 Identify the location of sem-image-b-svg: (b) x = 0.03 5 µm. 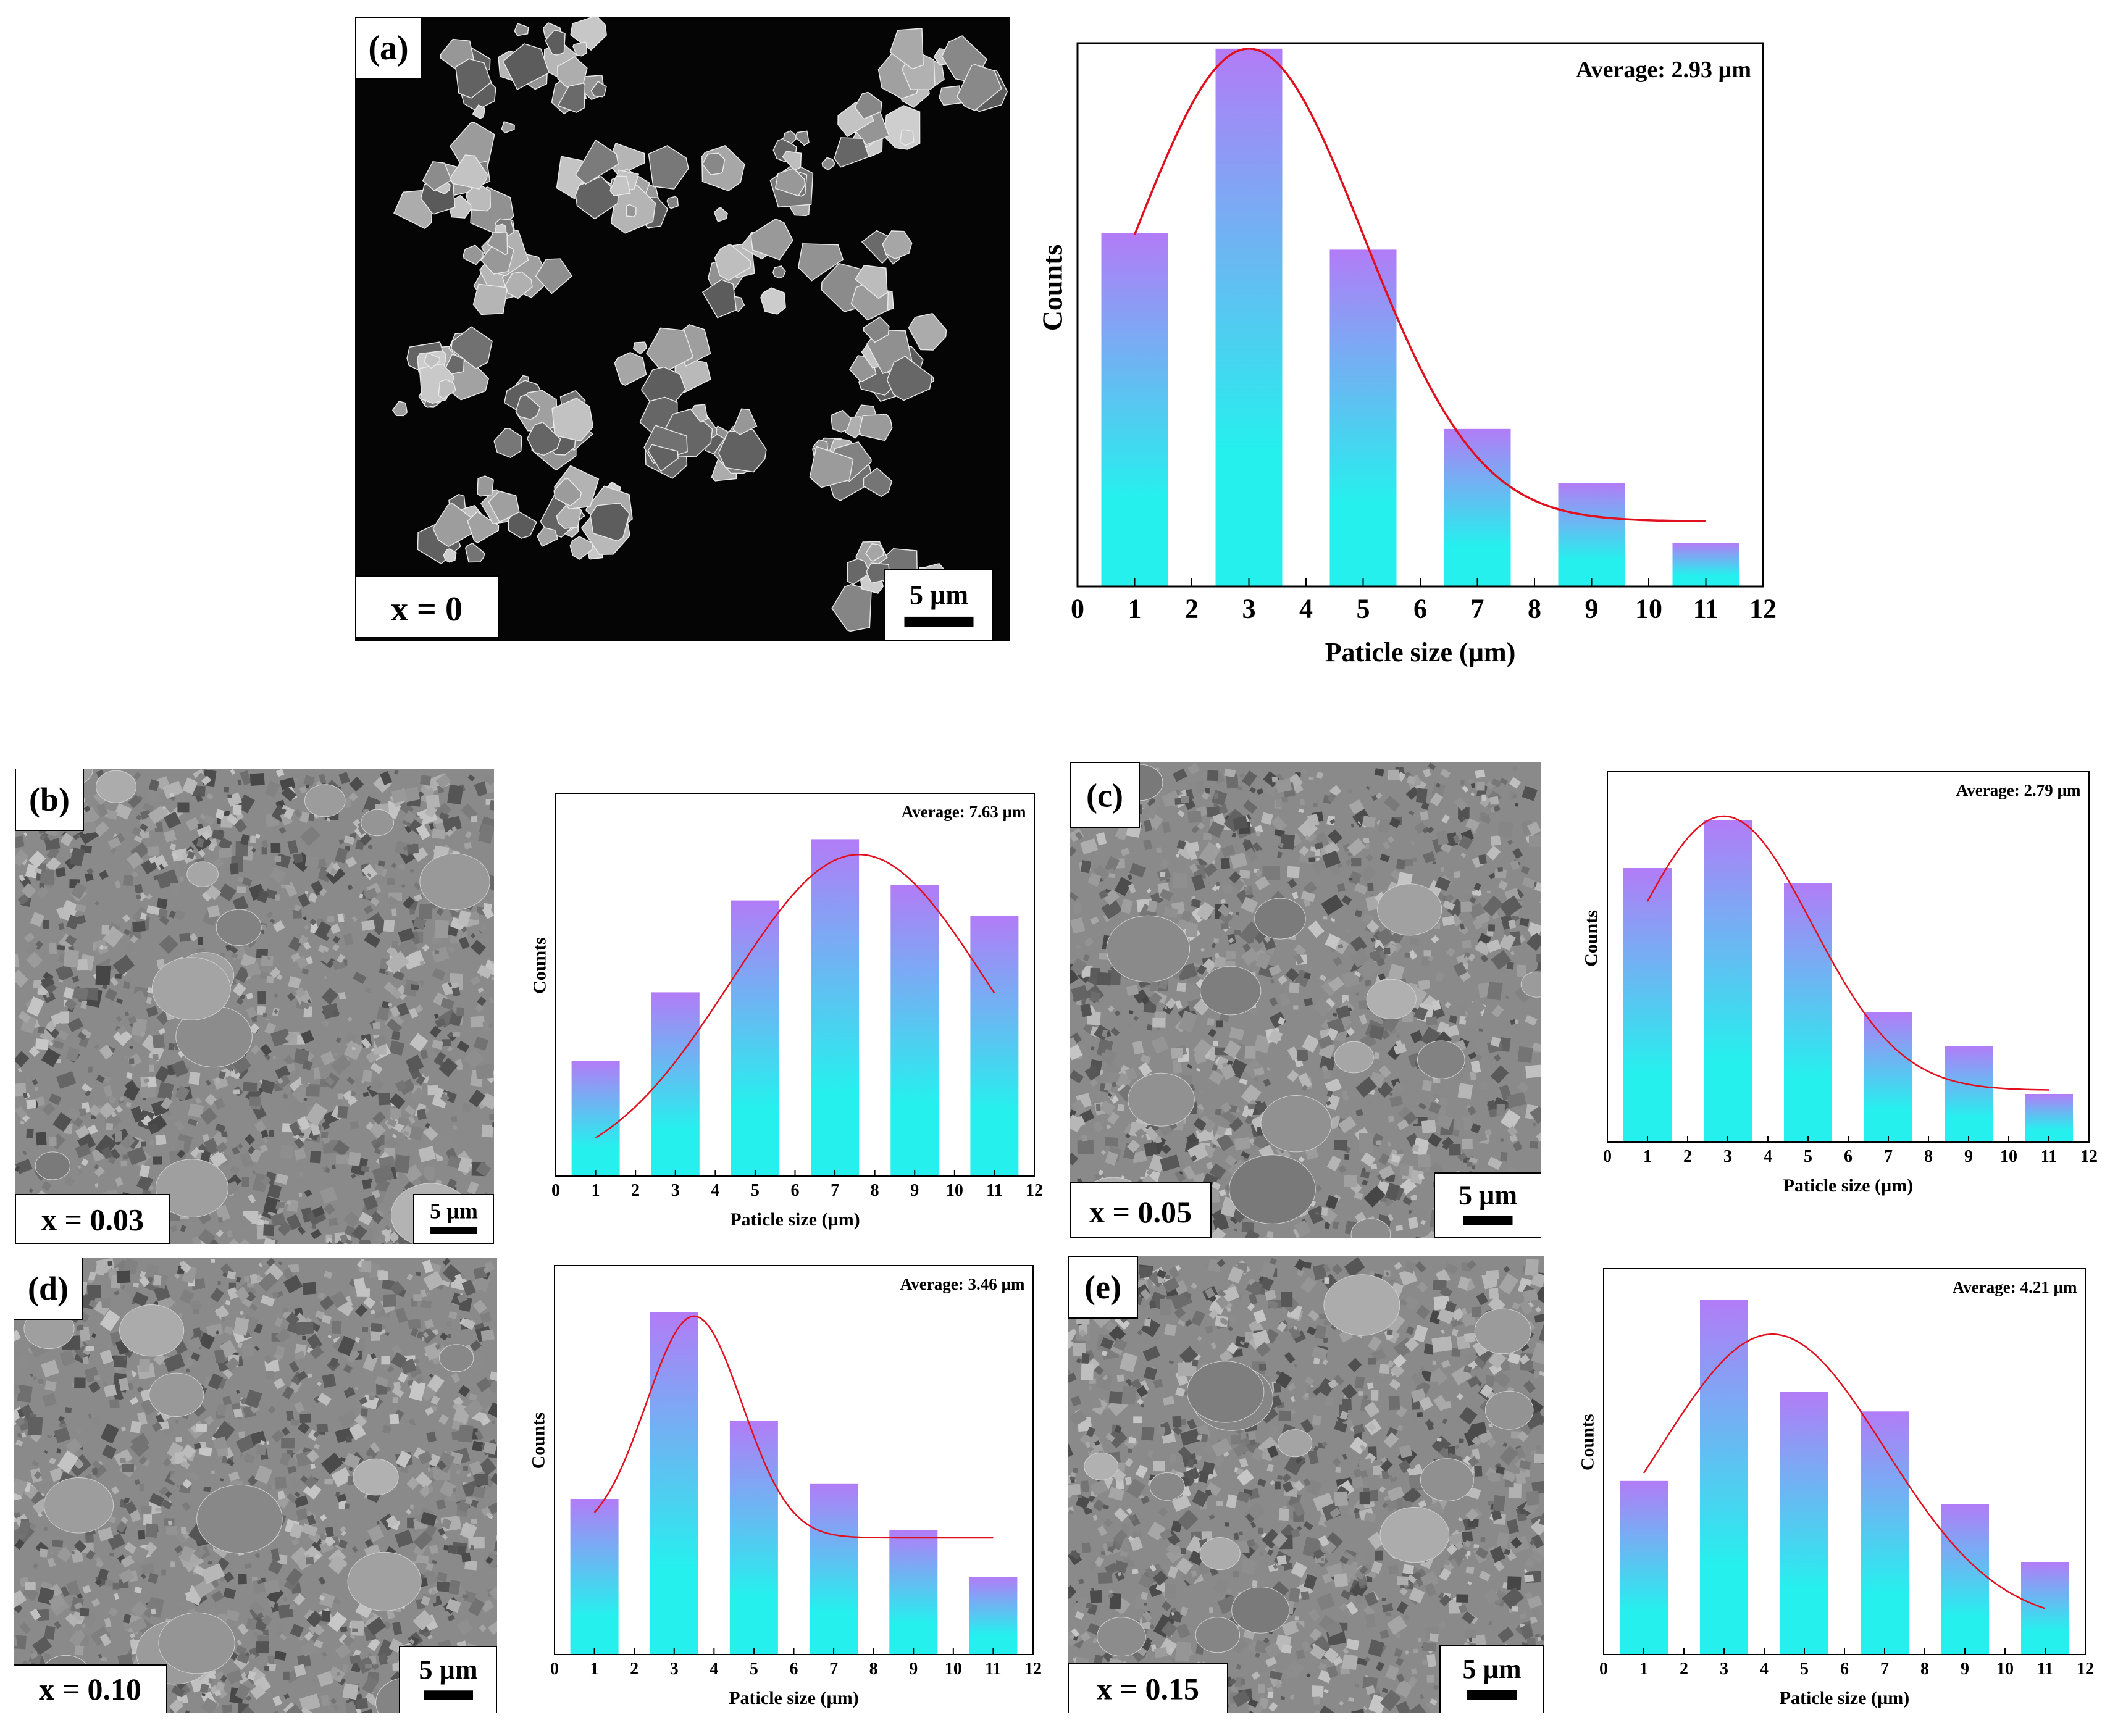
(254, 1006).